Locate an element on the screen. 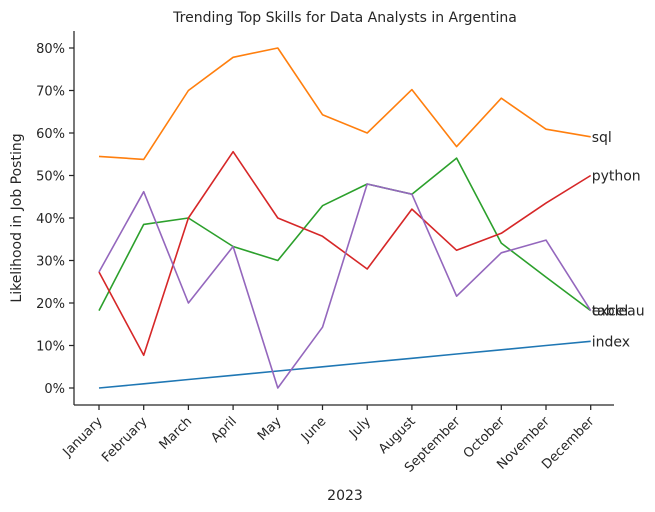 The height and width of the screenshot is (512, 655). x-tick-label: May is located at coordinates (270, 429).